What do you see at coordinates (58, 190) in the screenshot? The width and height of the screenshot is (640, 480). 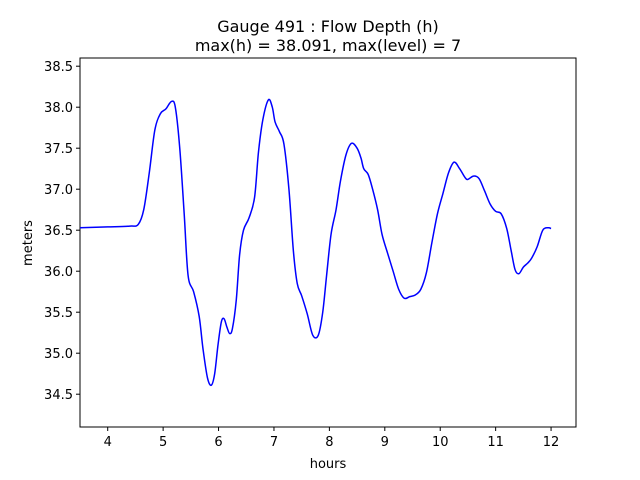 I see `y-tick-label: 37.0` at bounding box center [58, 190].